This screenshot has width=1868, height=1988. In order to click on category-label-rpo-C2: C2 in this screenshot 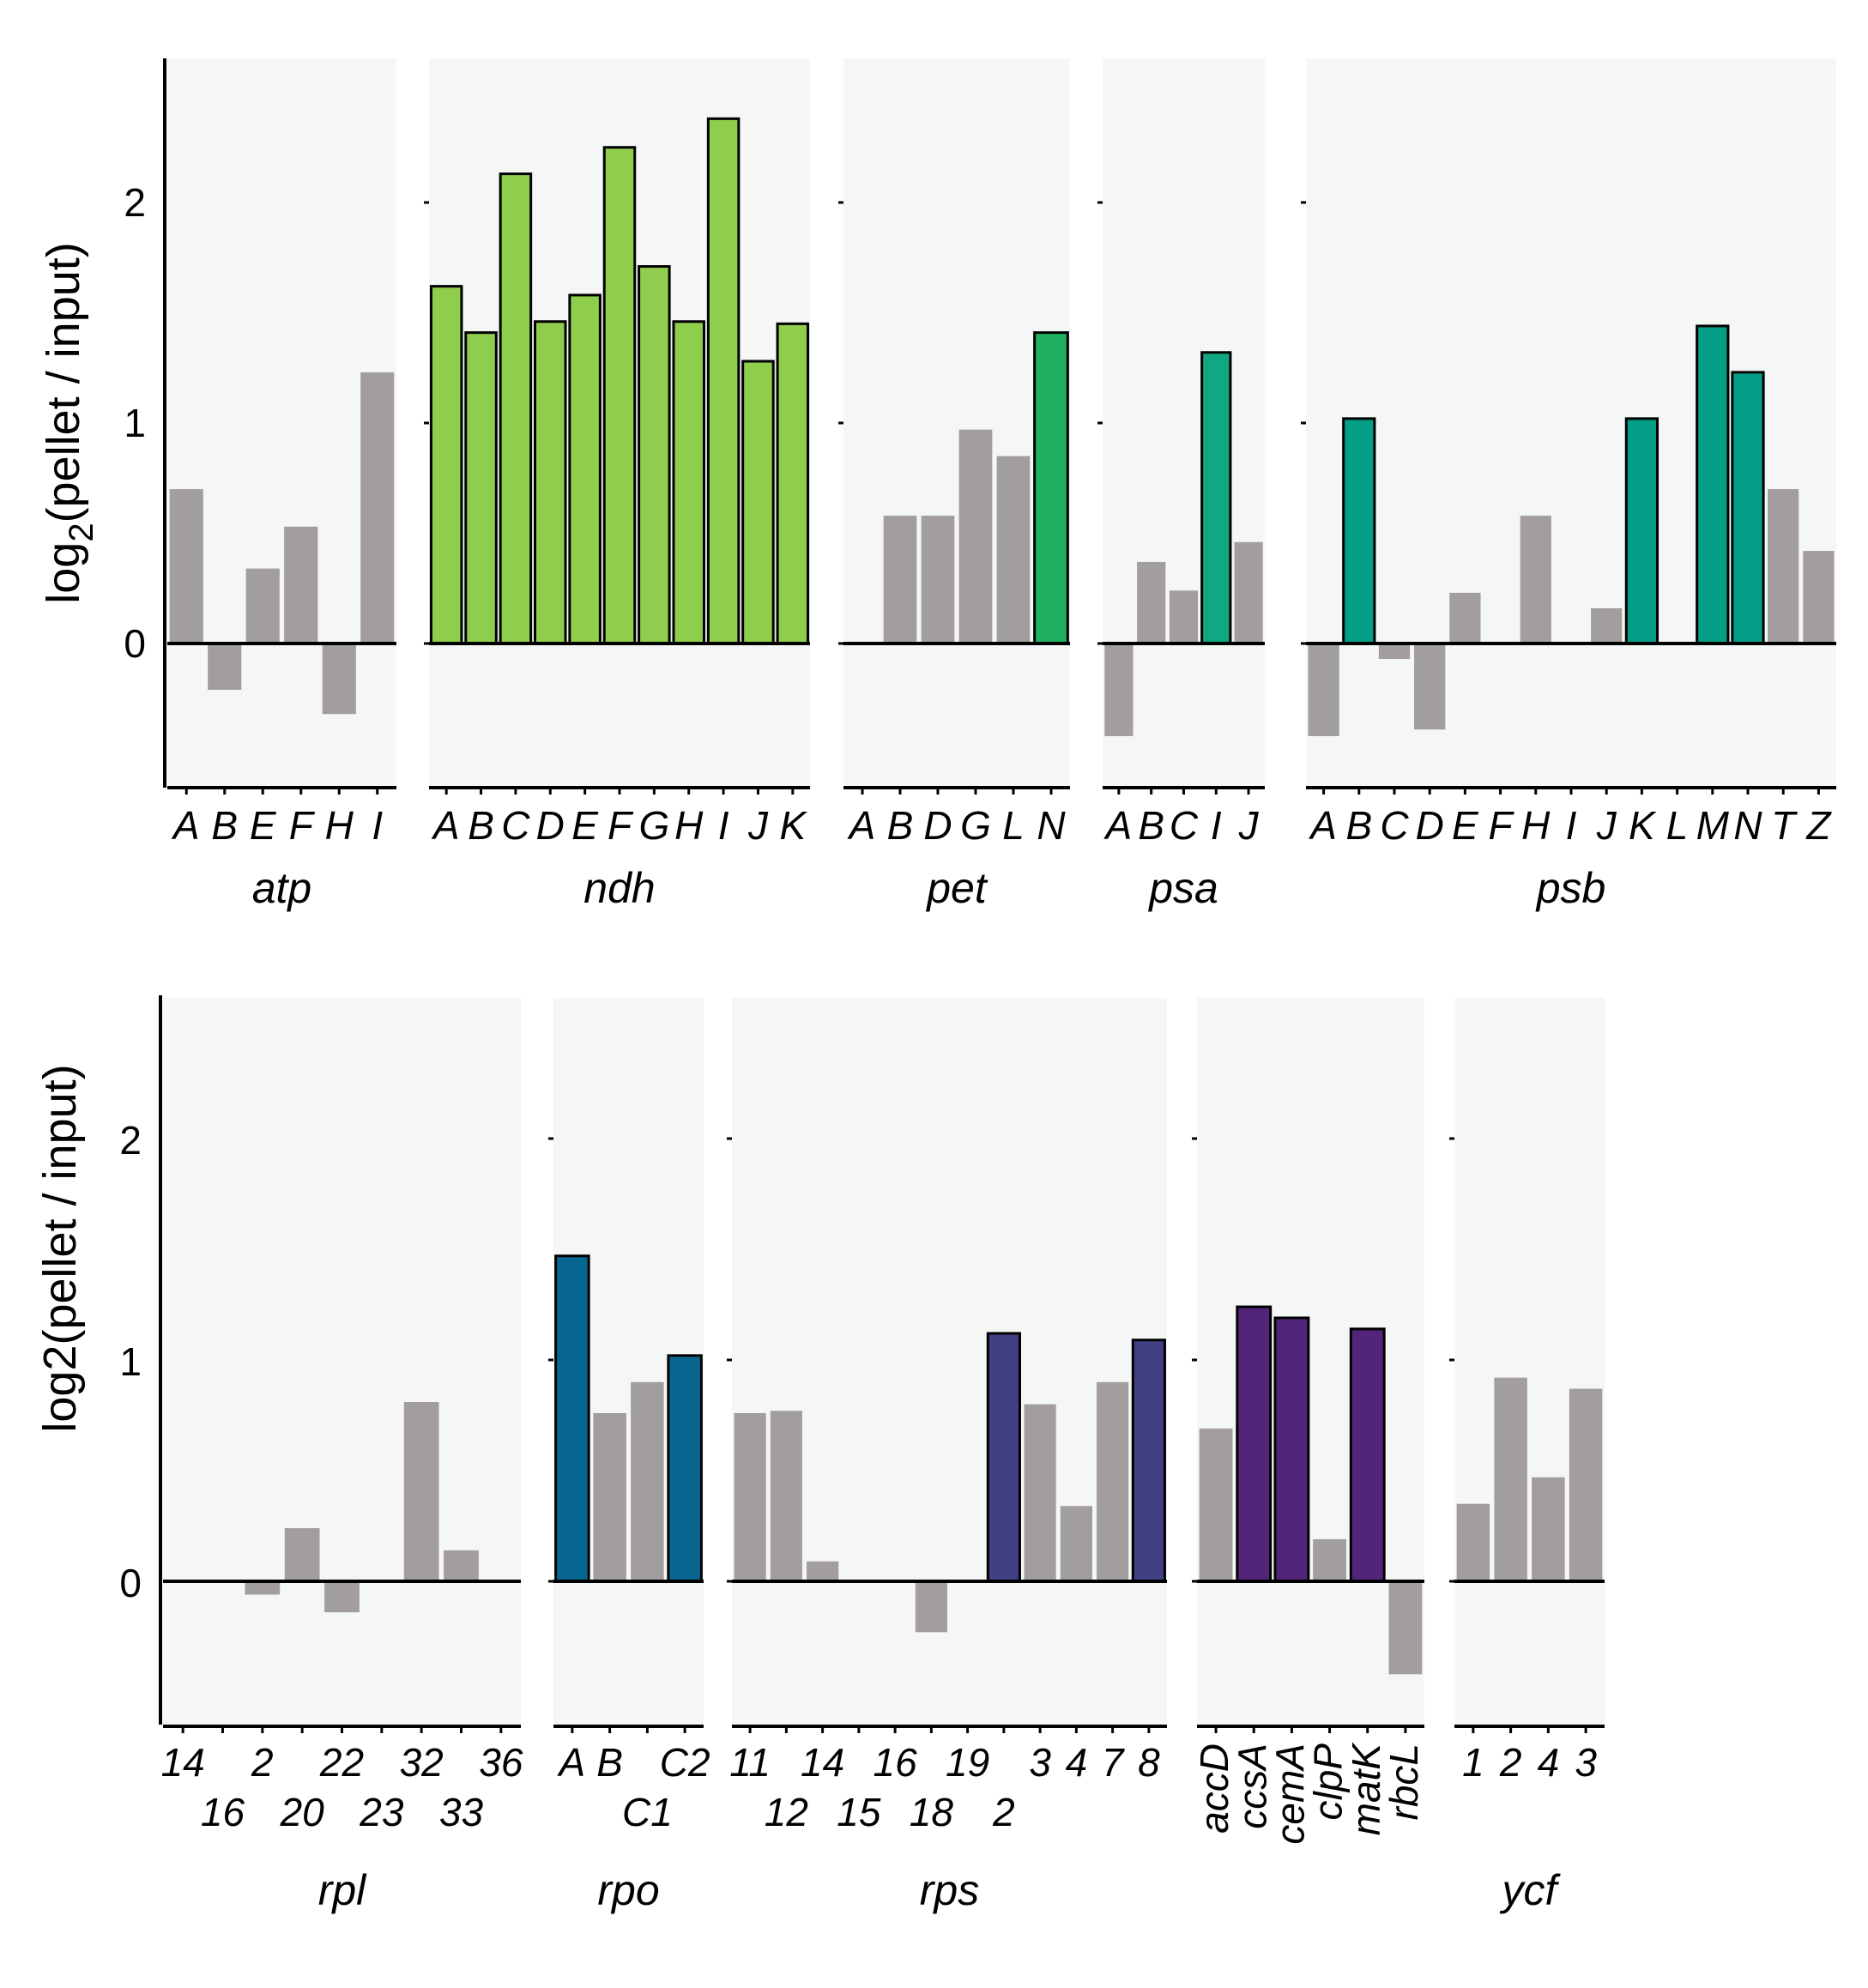, I will do `click(685, 1762)`.